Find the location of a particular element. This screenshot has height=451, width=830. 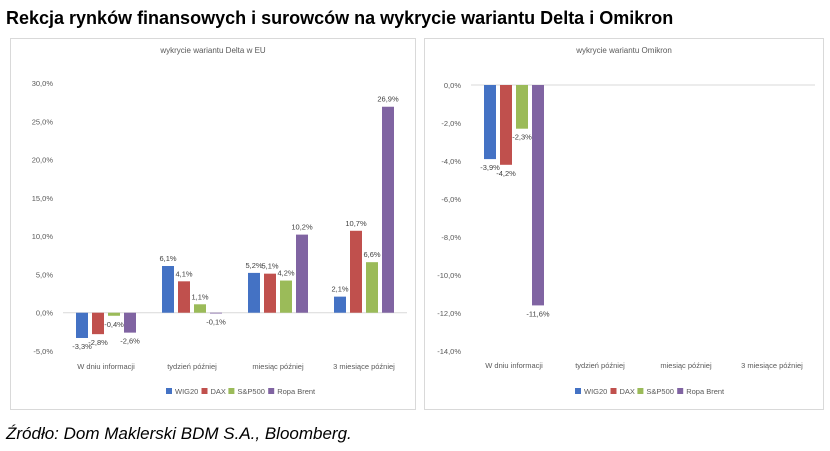

data-label: 4,1% is located at coordinates (183, 273).